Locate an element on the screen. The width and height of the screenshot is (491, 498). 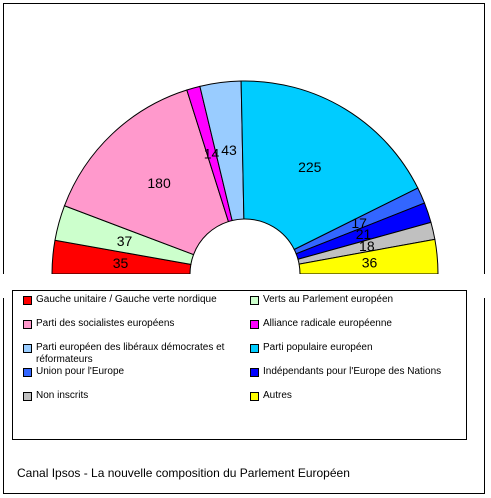
legend-label-5: Parti populaire européen is located at coordinates (318, 347).